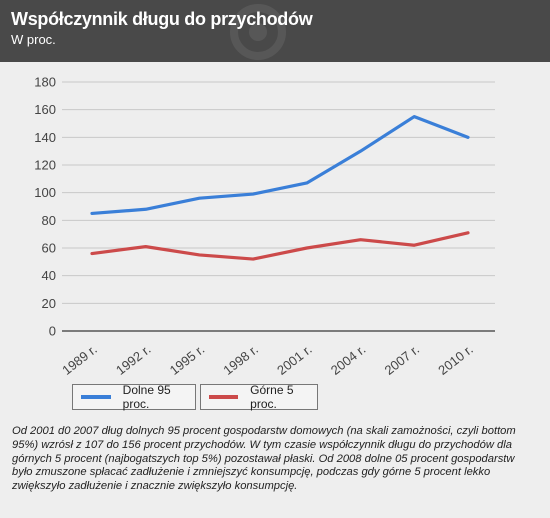  What do you see at coordinates (280, 246) in the screenshot?
I see `series-line-gorne` at bounding box center [280, 246].